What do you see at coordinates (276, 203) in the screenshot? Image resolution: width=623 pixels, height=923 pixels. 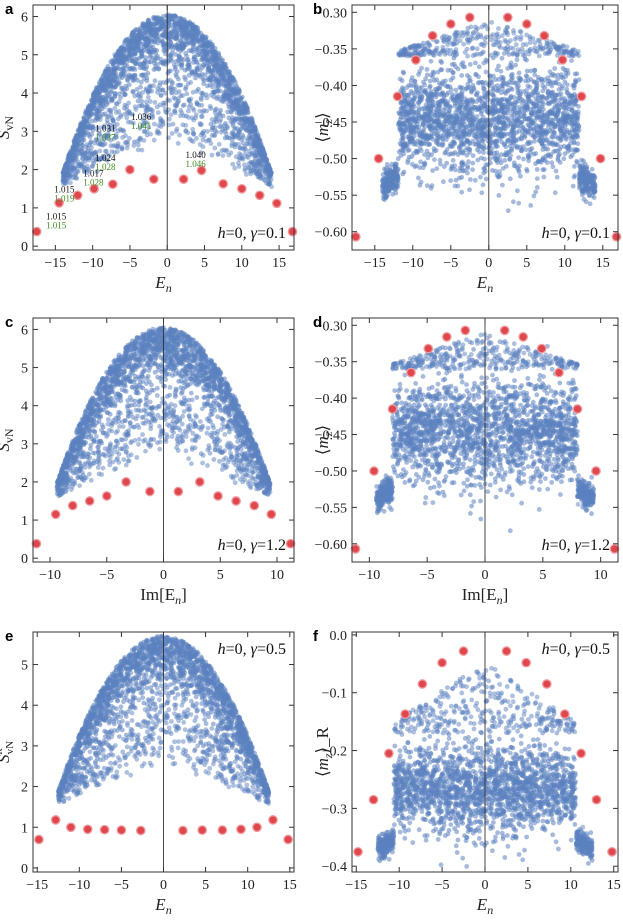 I see `special-point` at bounding box center [276, 203].